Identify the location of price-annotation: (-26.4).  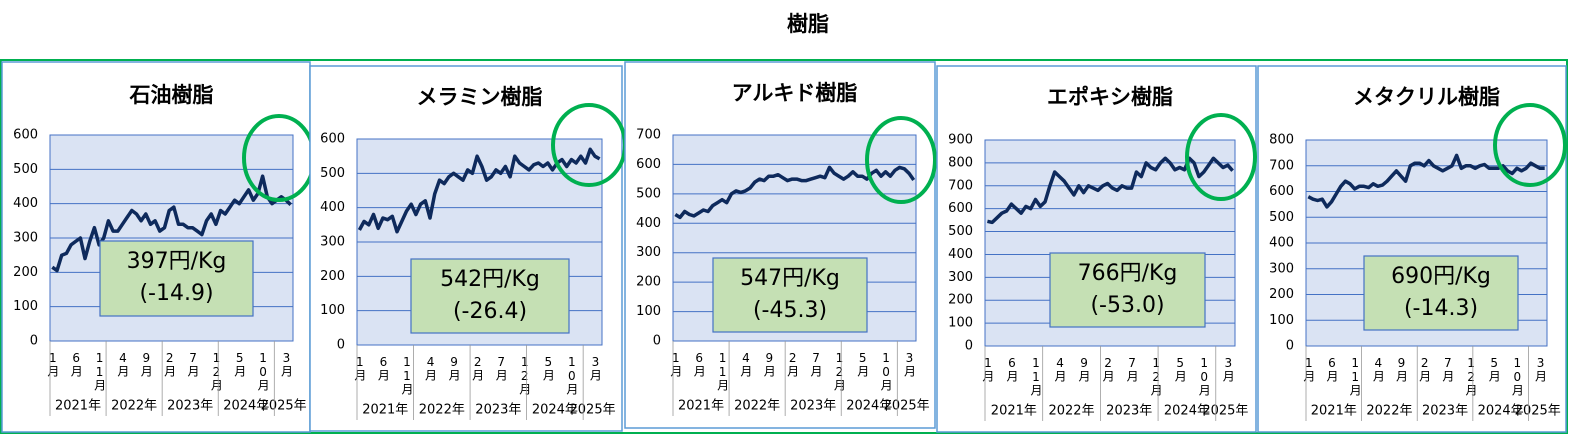
(490, 311).